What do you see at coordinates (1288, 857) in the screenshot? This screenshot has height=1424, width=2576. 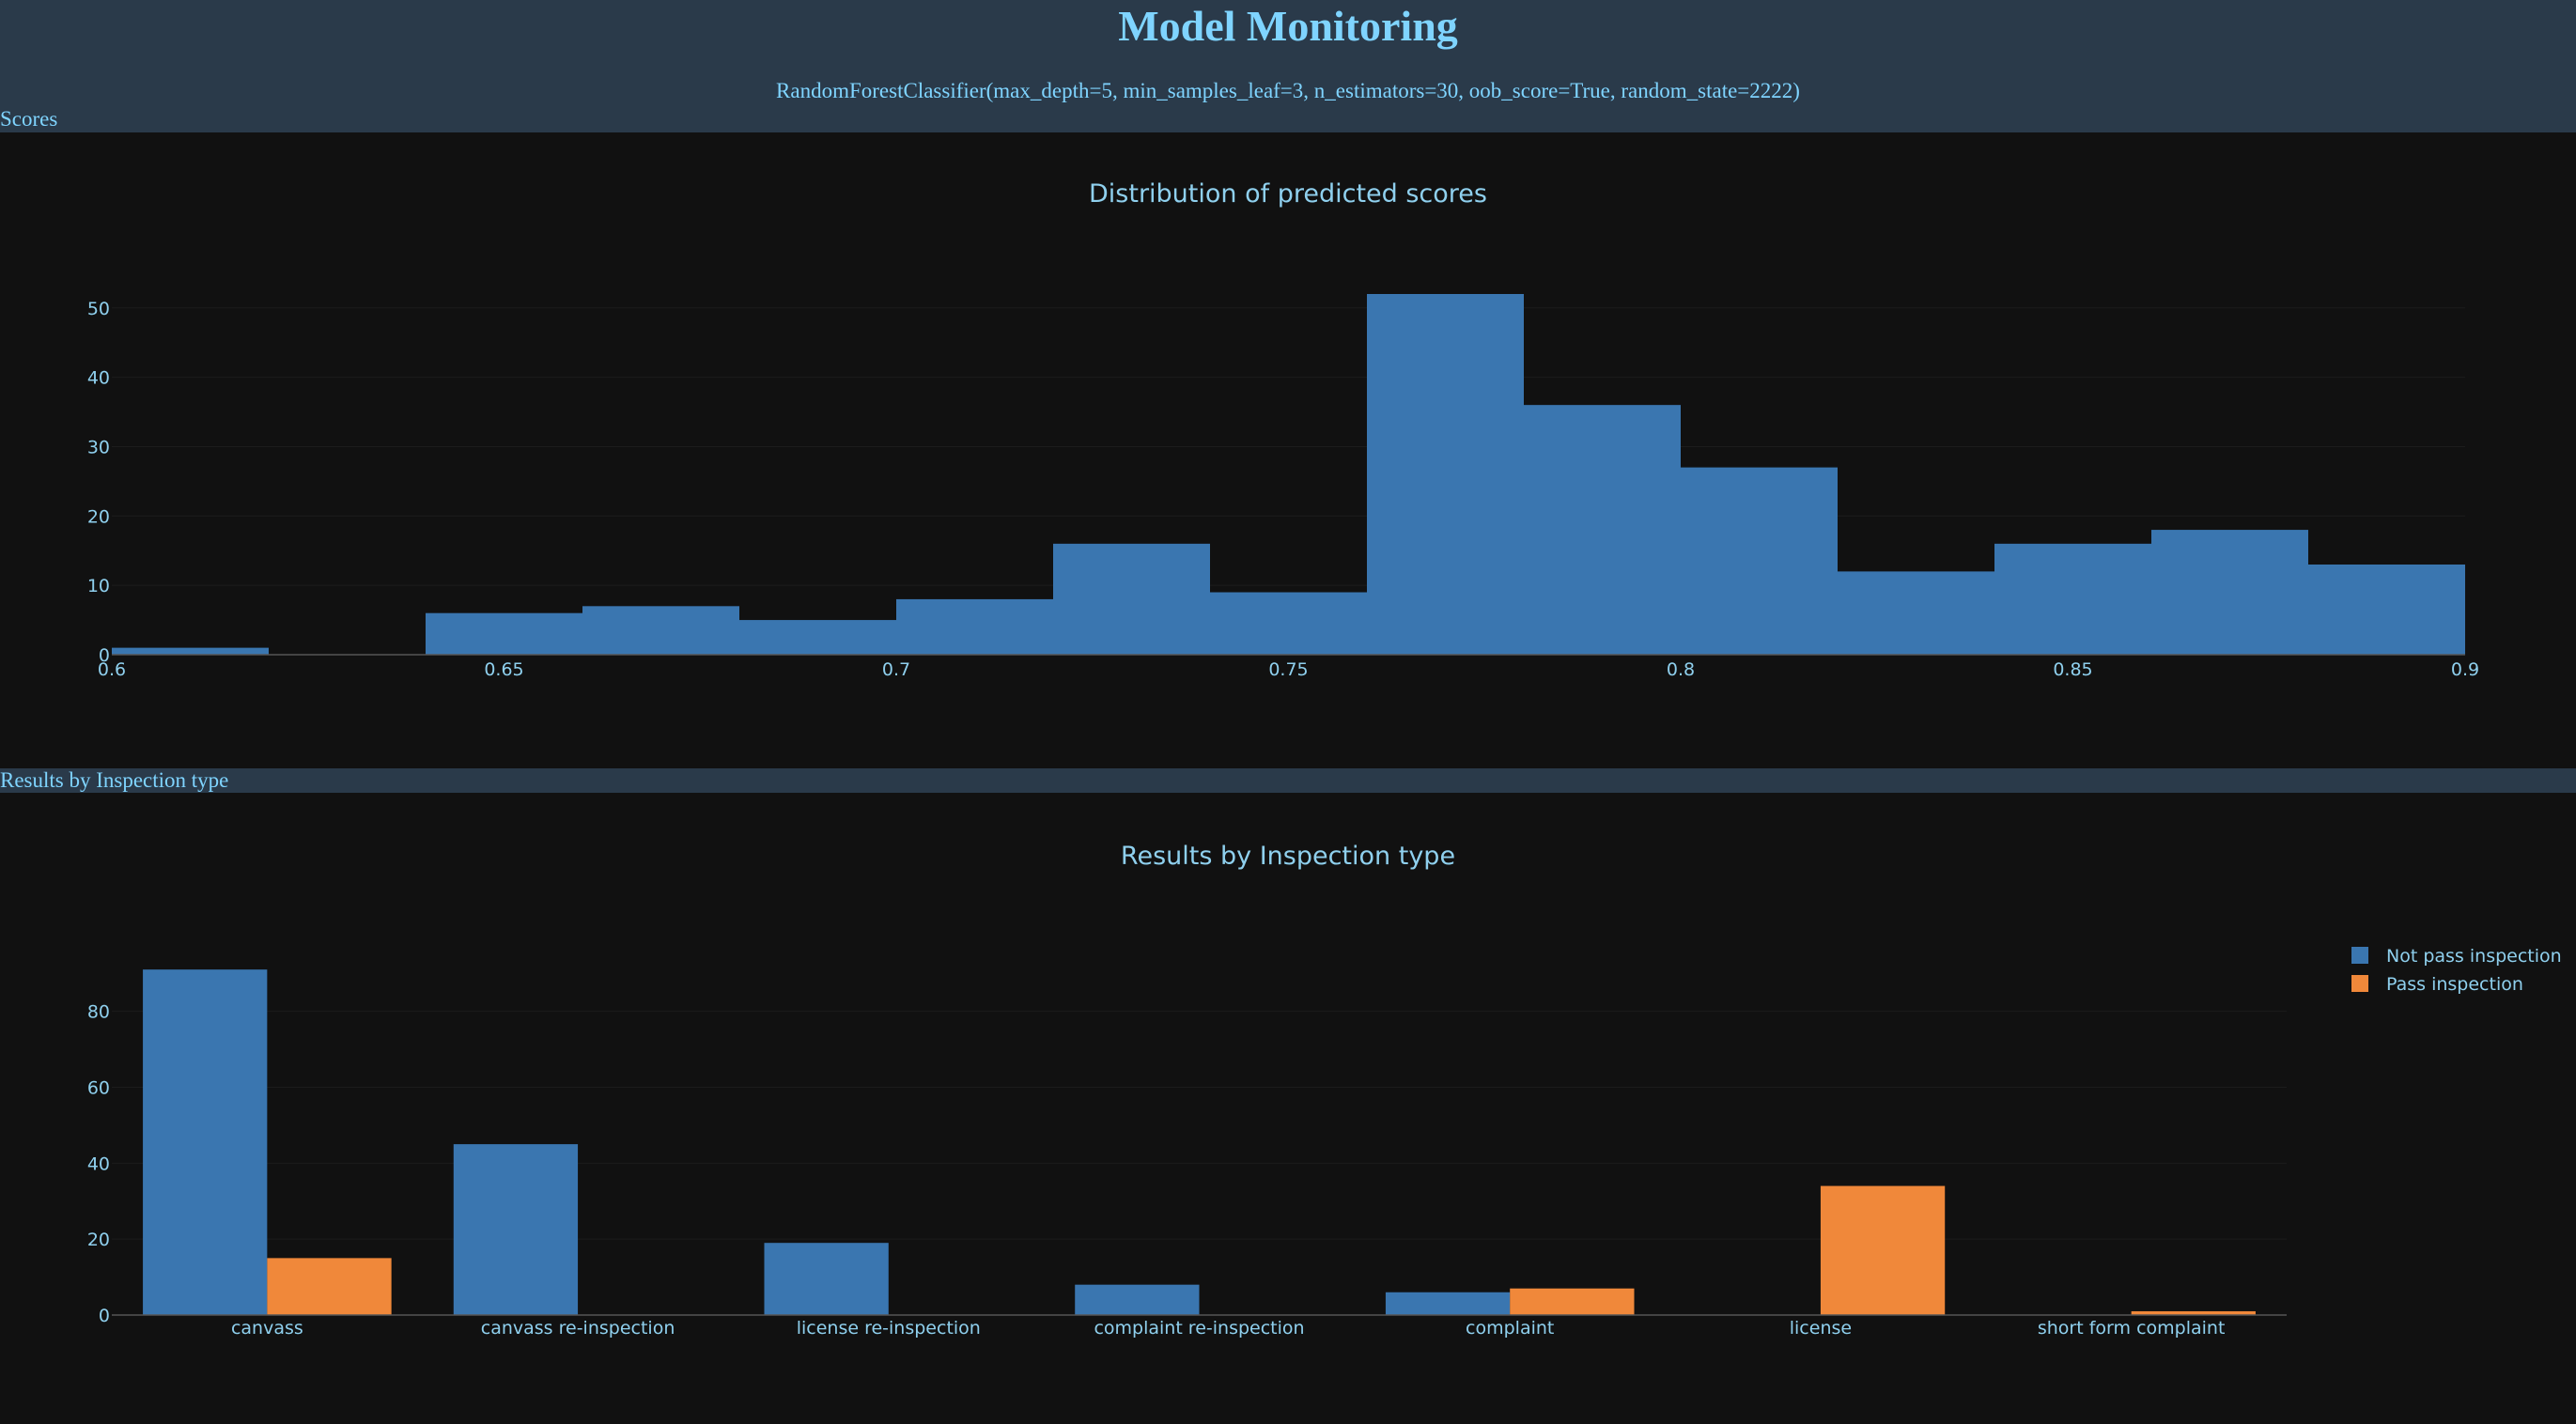 I see `chart-title: Results by Inspection type` at bounding box center [1288, 857].